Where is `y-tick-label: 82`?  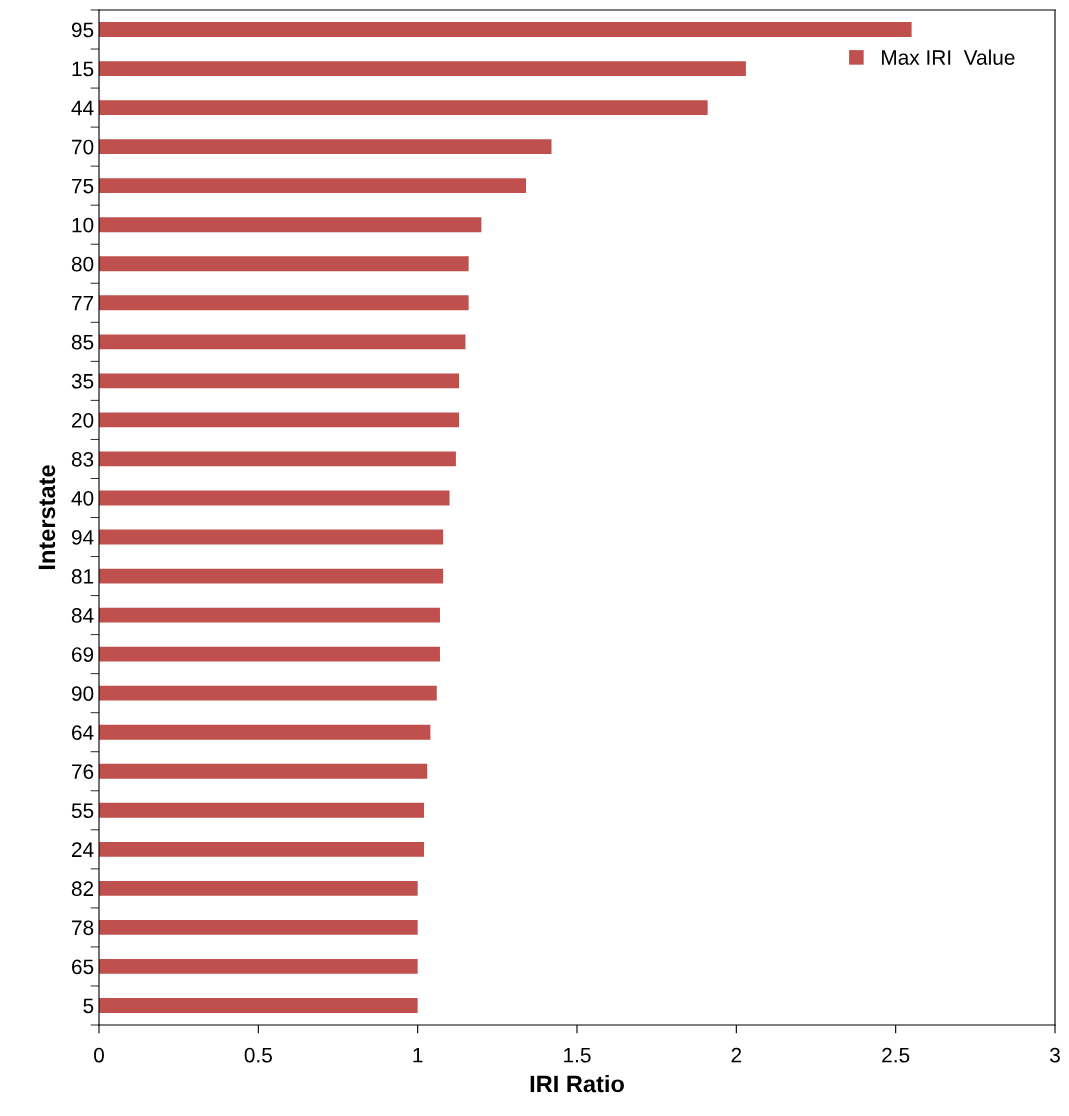 y-tick-label: 82 is located at coordinates (82, 889).